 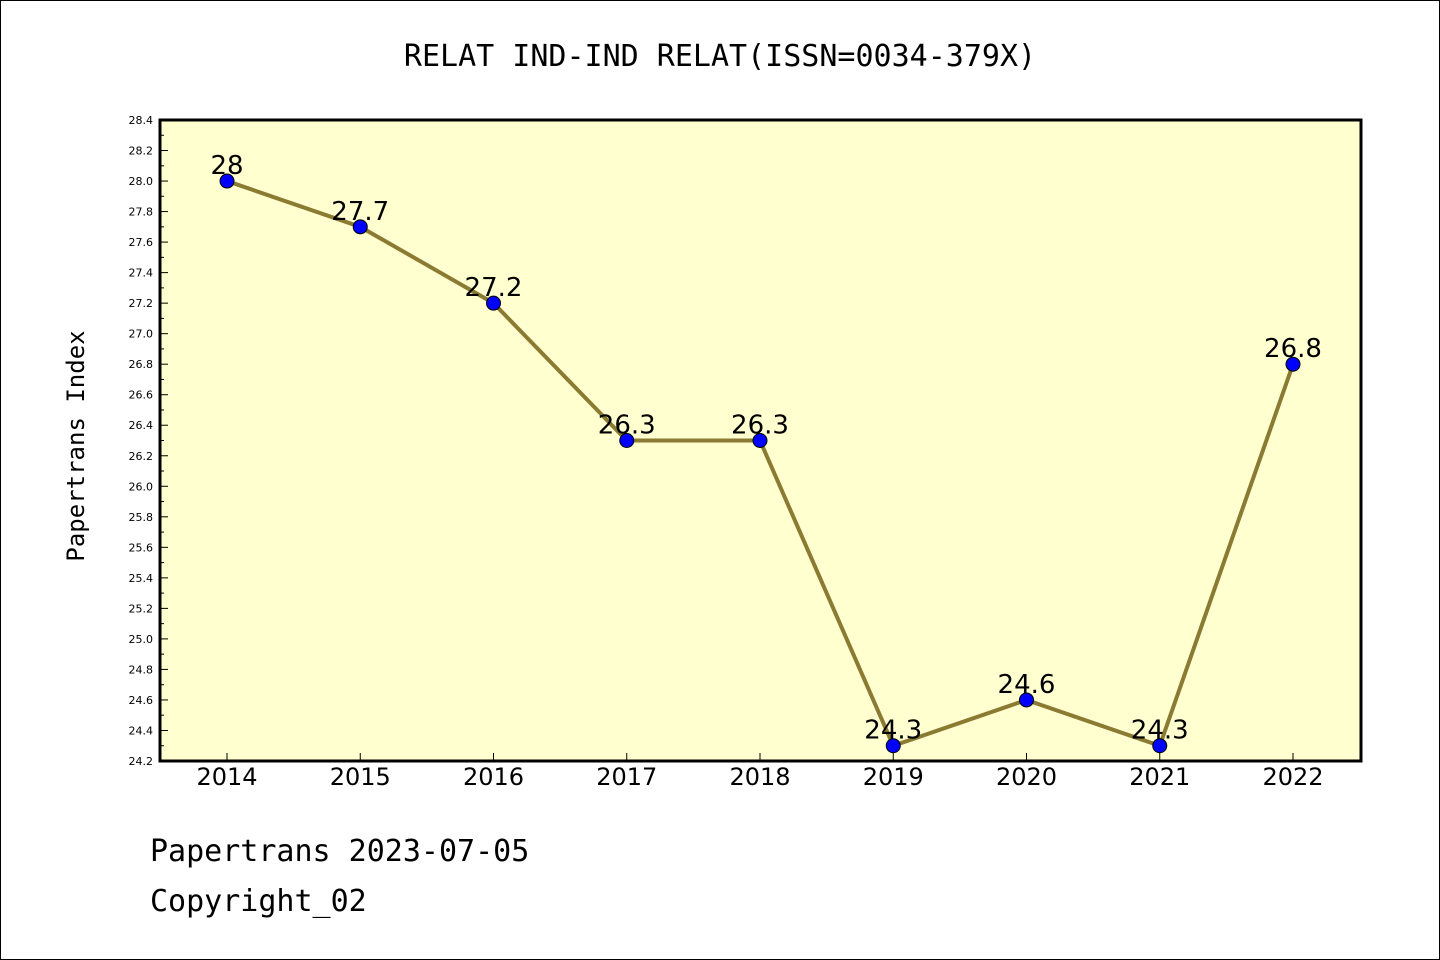 I want to click on y-tick-label: 25.0, so click(x=141, y=639).